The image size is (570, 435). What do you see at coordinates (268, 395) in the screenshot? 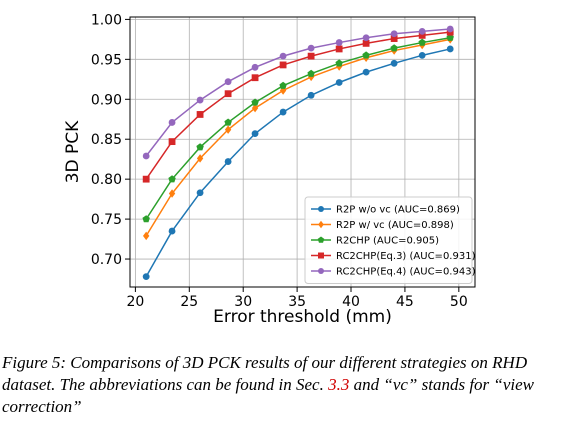
I see `caption-text-end: and “vc” stands for “view correction”` at bounding box center [268, 395].